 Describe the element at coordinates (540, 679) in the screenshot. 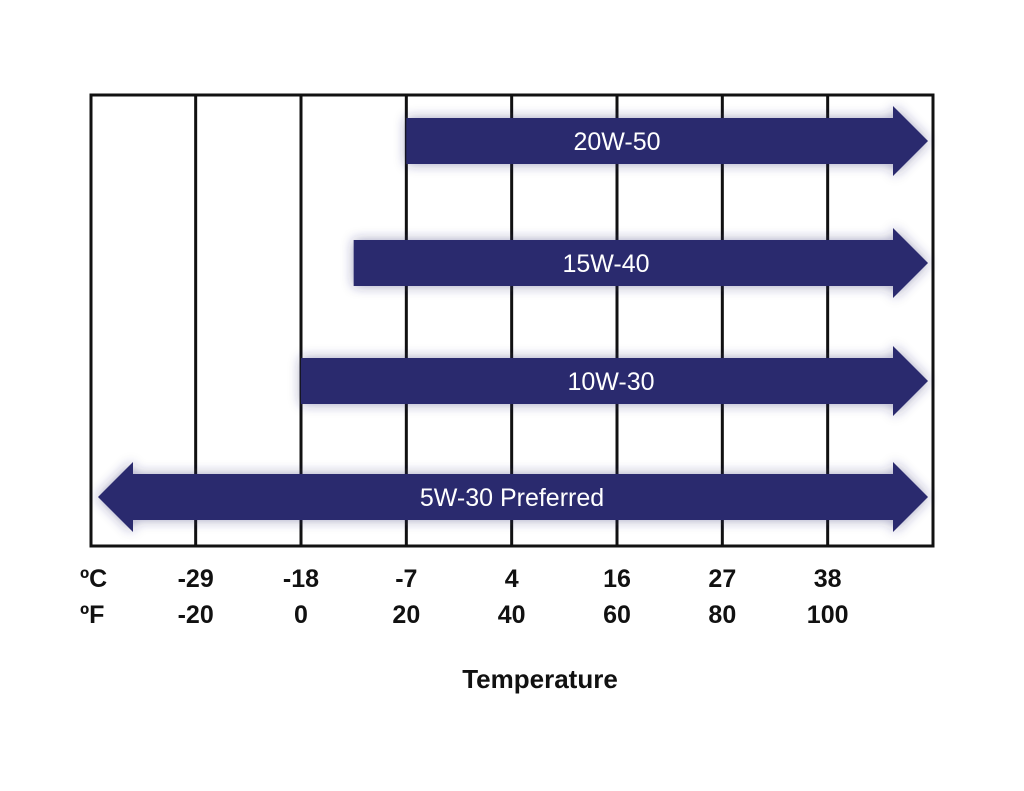

I see `x-axis-title: Temperature` at that location.